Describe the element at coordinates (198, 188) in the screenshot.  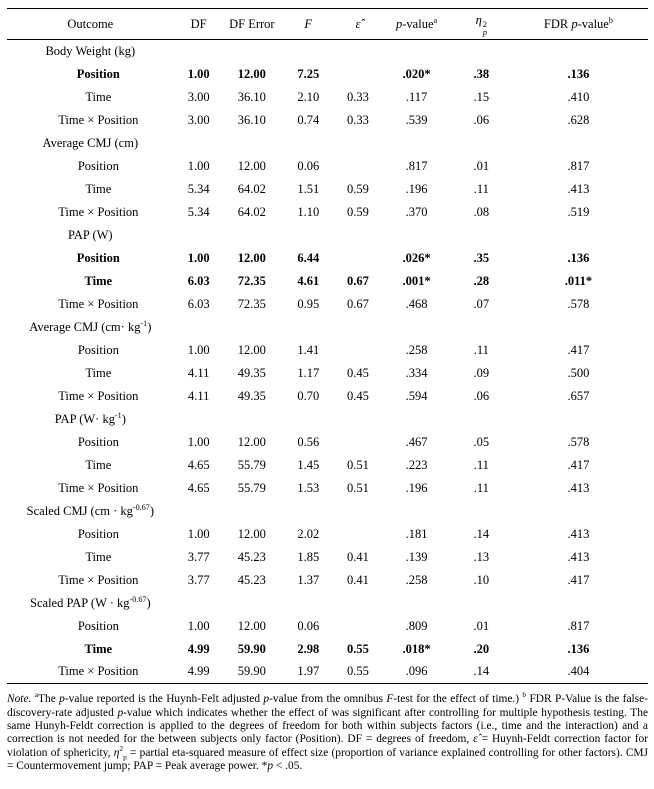
I see `cell-df: 5.34` at that location.